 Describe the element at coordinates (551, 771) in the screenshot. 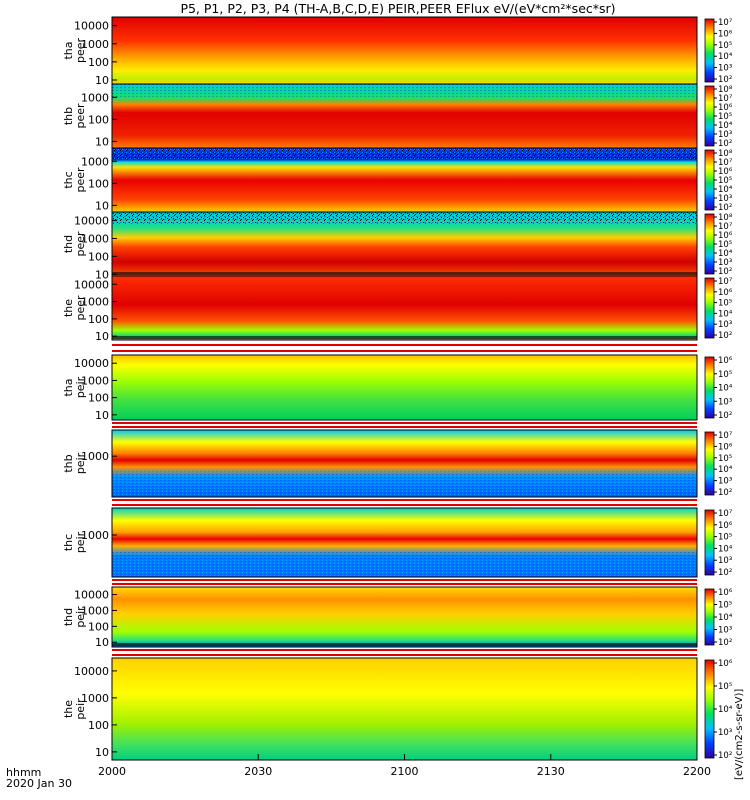

I see `x-tick-label: 2130` at that location.